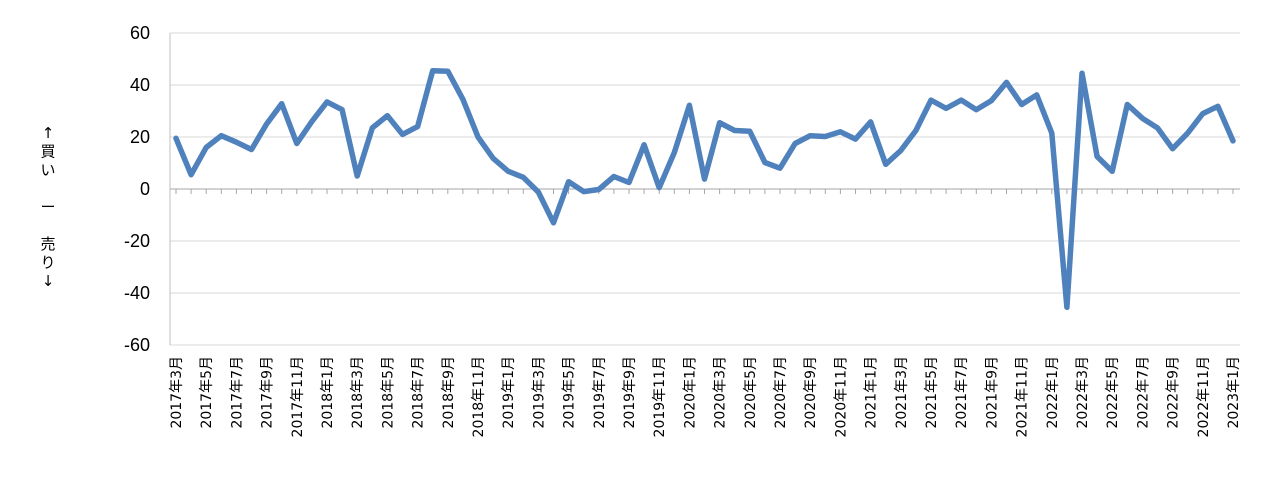 The height and width of the screenshot is (492, 1262). I want to click on x-tick-label: 2022年1月, so click(1053, 392).